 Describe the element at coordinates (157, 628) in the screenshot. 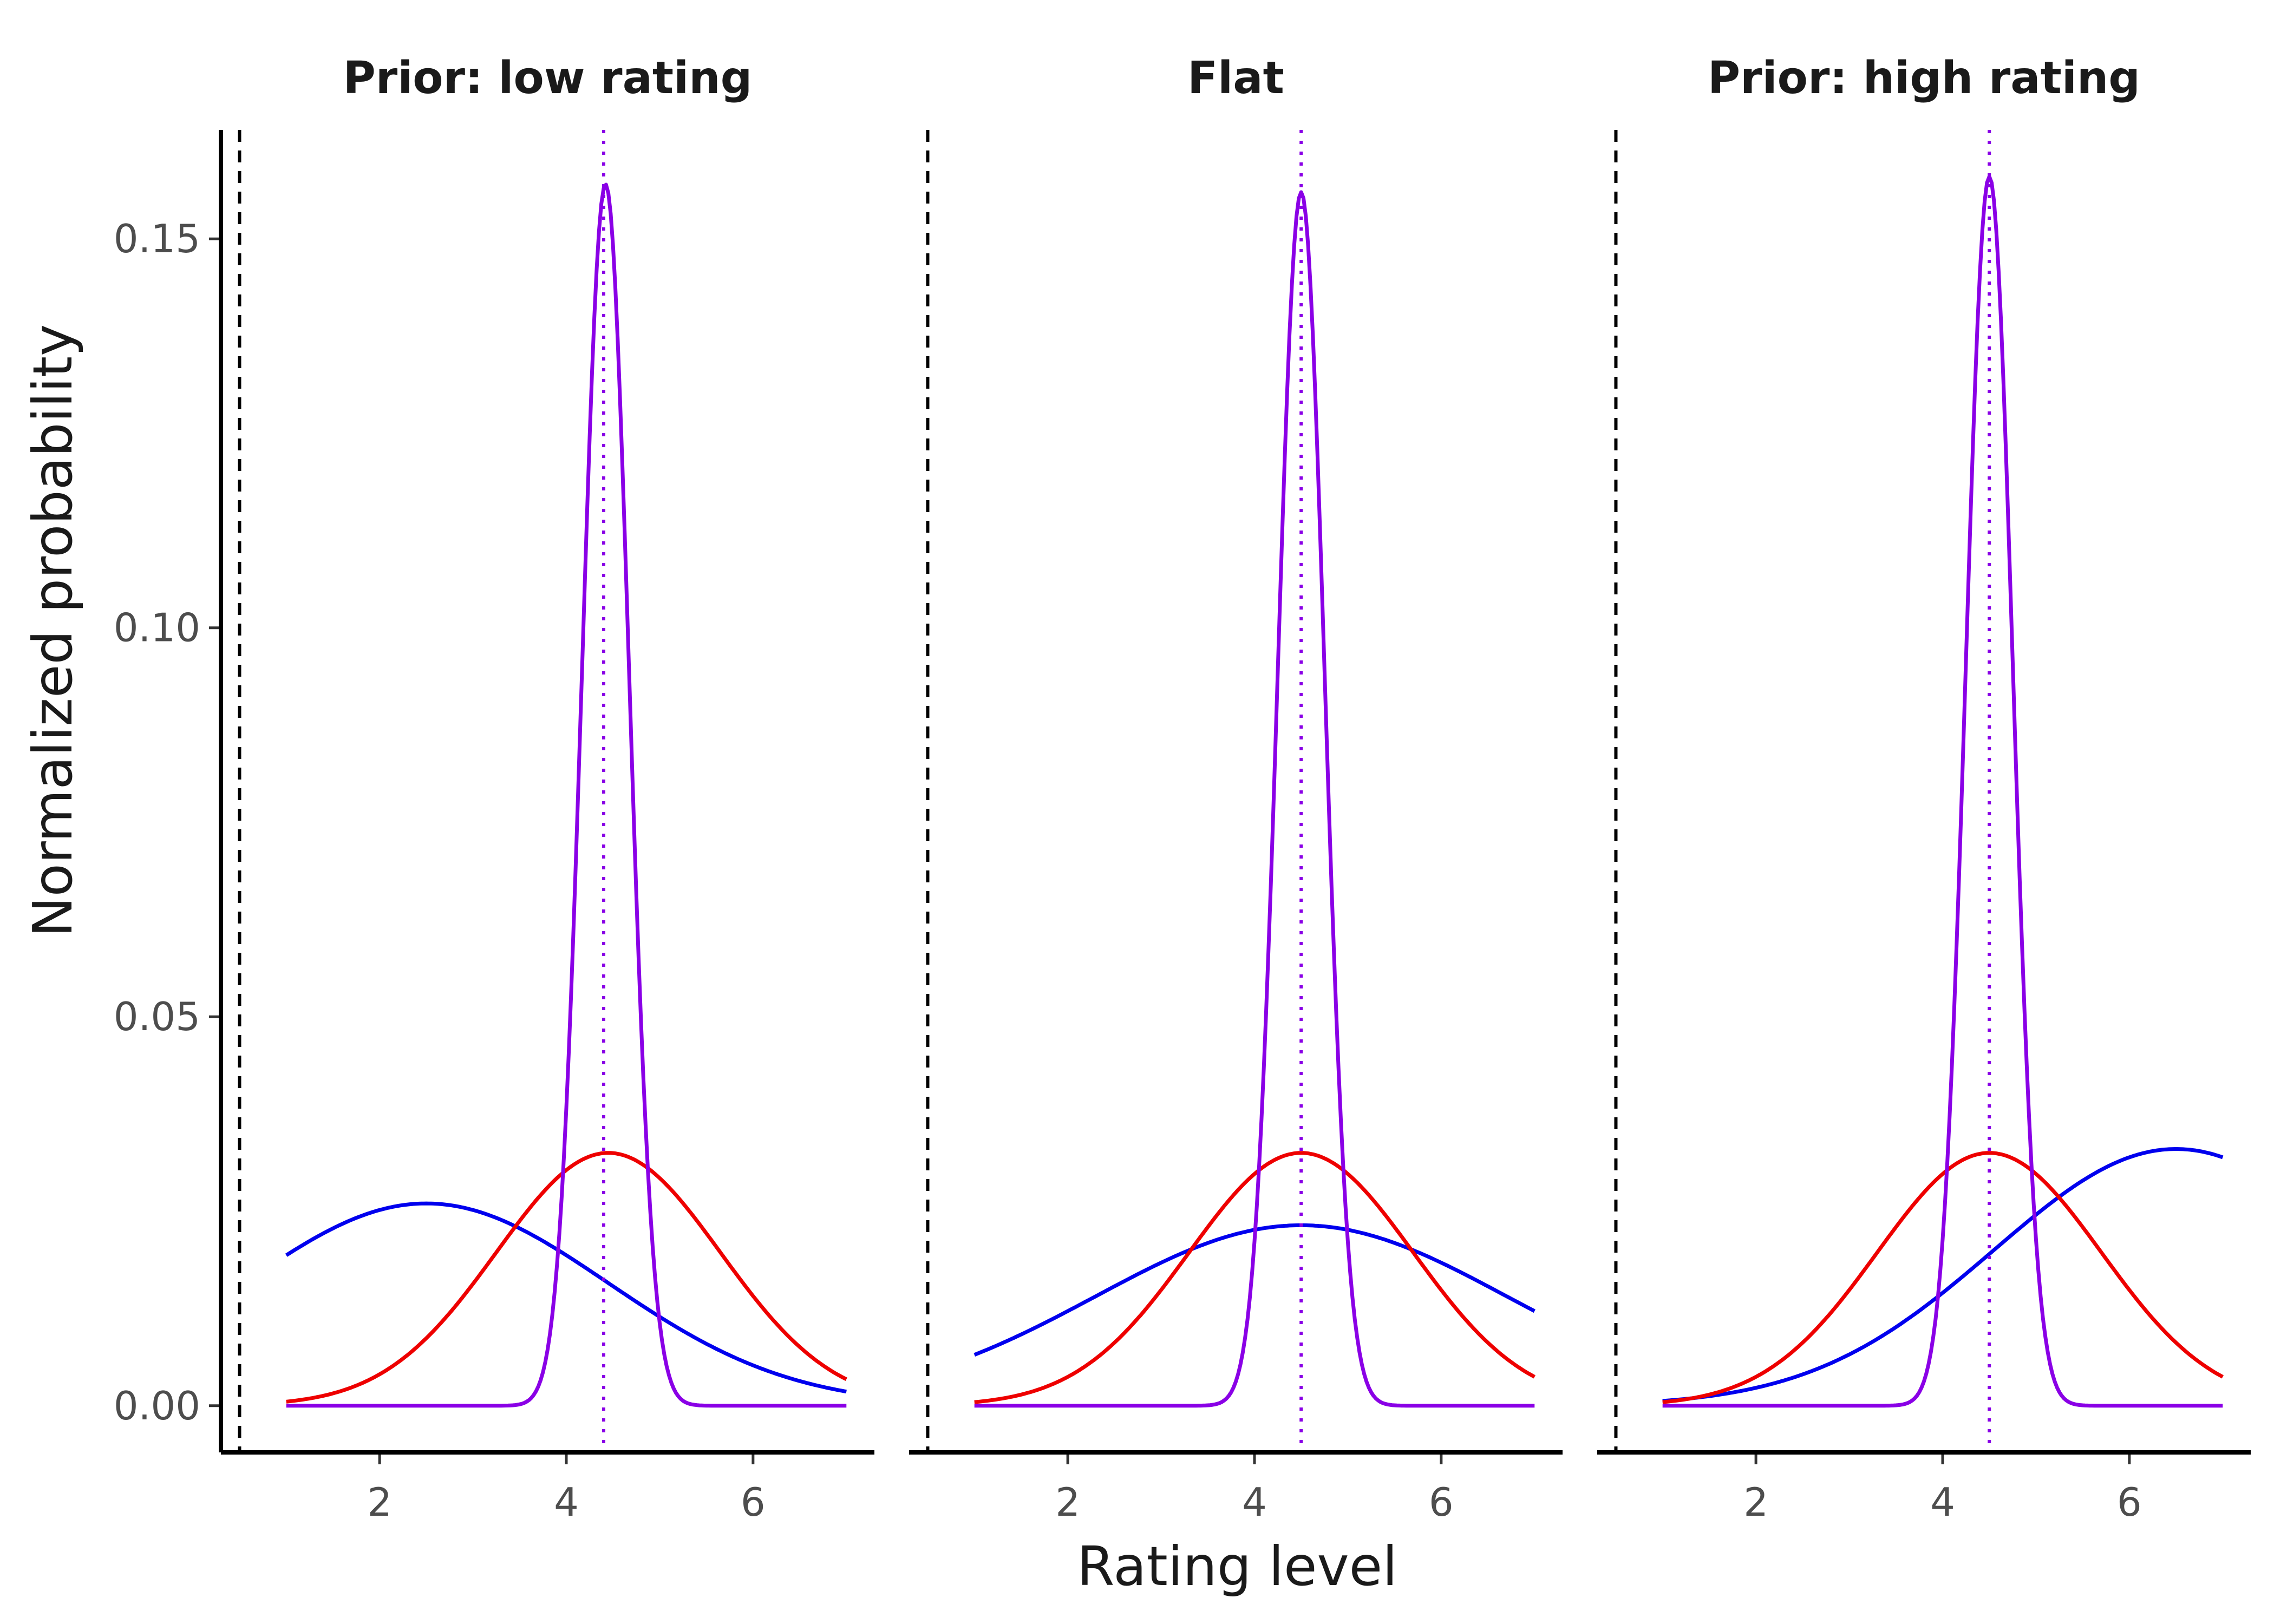

I see `y-tick-label: 0.10` at that location.